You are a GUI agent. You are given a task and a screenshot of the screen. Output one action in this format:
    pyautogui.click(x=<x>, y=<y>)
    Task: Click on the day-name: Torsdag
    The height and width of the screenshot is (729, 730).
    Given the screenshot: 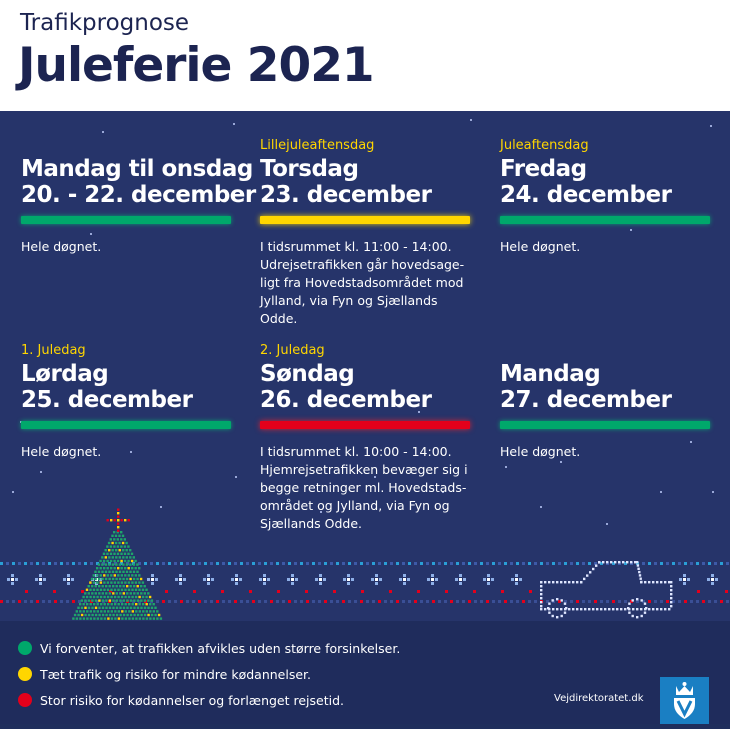 What is the action you would take?
    pyautogui.click(x=309, y=169)
    